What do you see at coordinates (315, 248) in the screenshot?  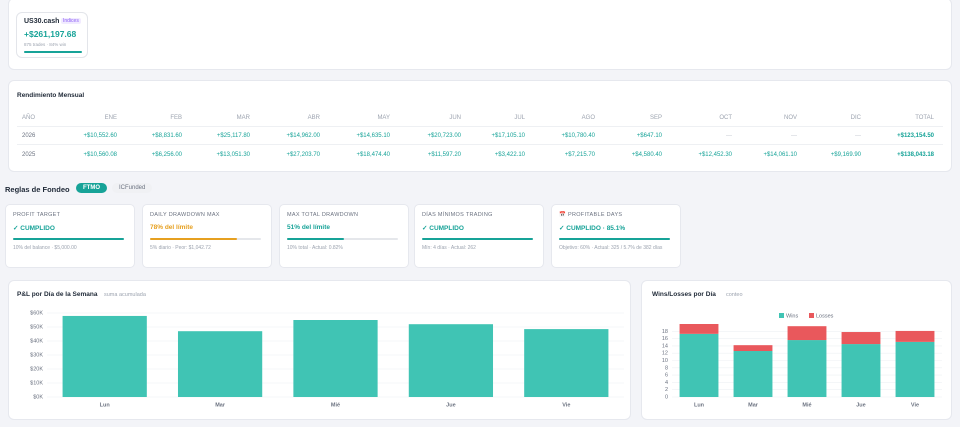 I see `rule-note: 10% total · Actual: 0.82%` at bounding box center [315, 248].